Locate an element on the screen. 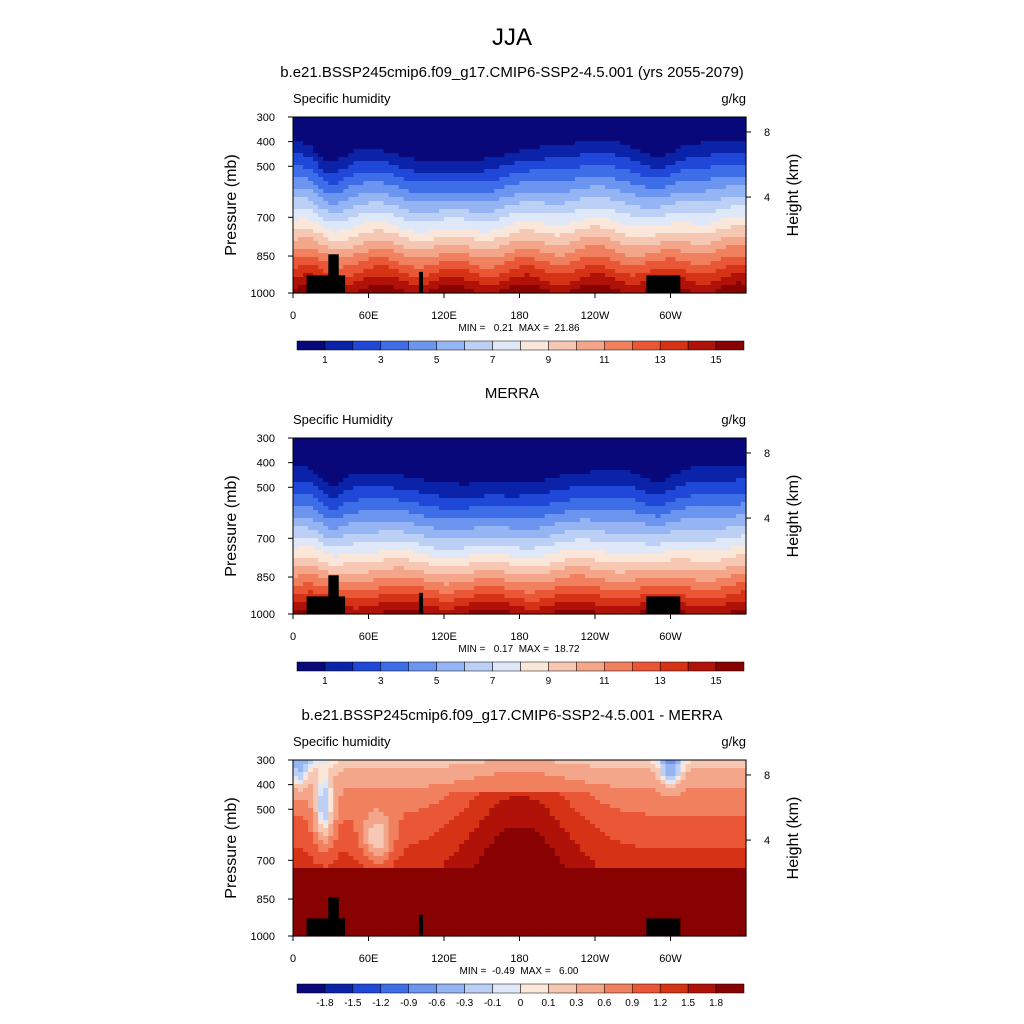 This screenshot has width=1024, height=1024. field-label: Specific humidity is located at coordinates (342, 98).